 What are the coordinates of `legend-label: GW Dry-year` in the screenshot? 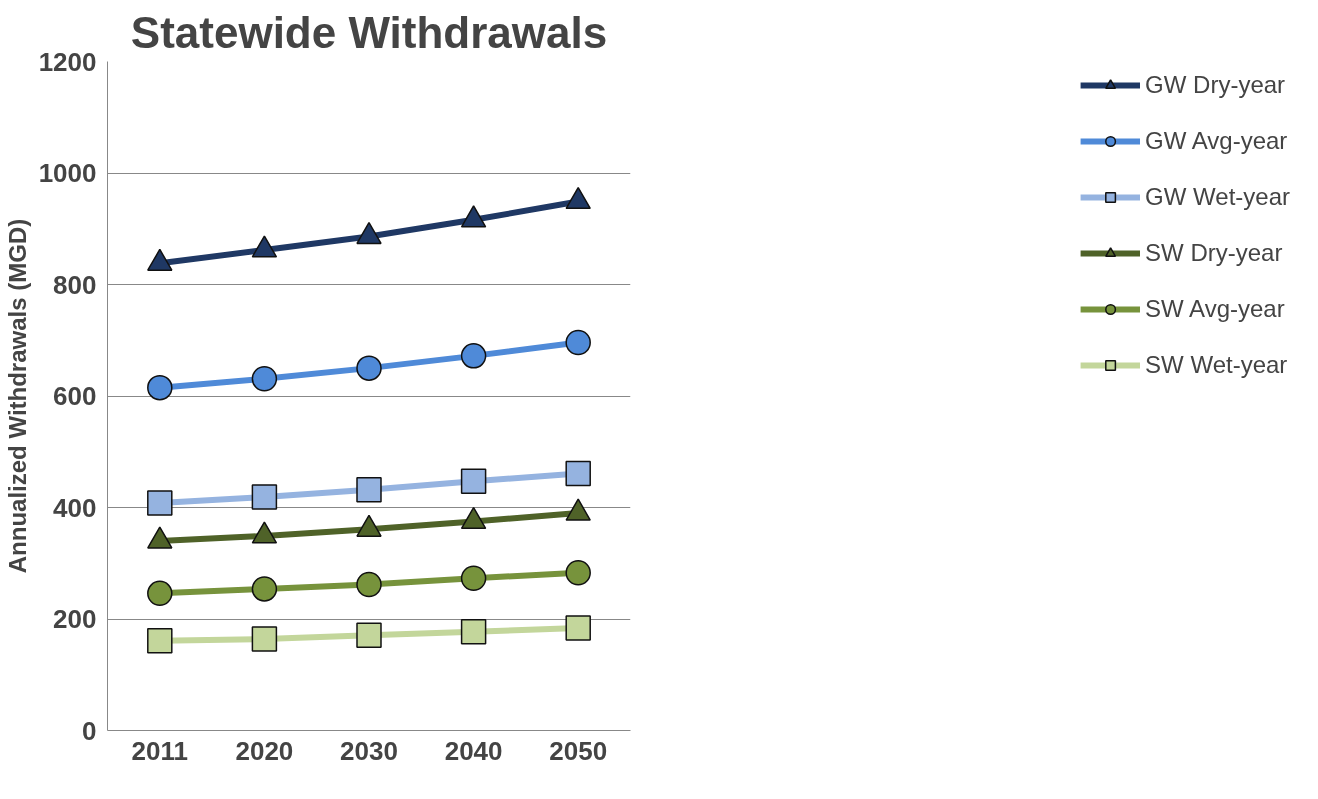 It's located at (1215, 85).